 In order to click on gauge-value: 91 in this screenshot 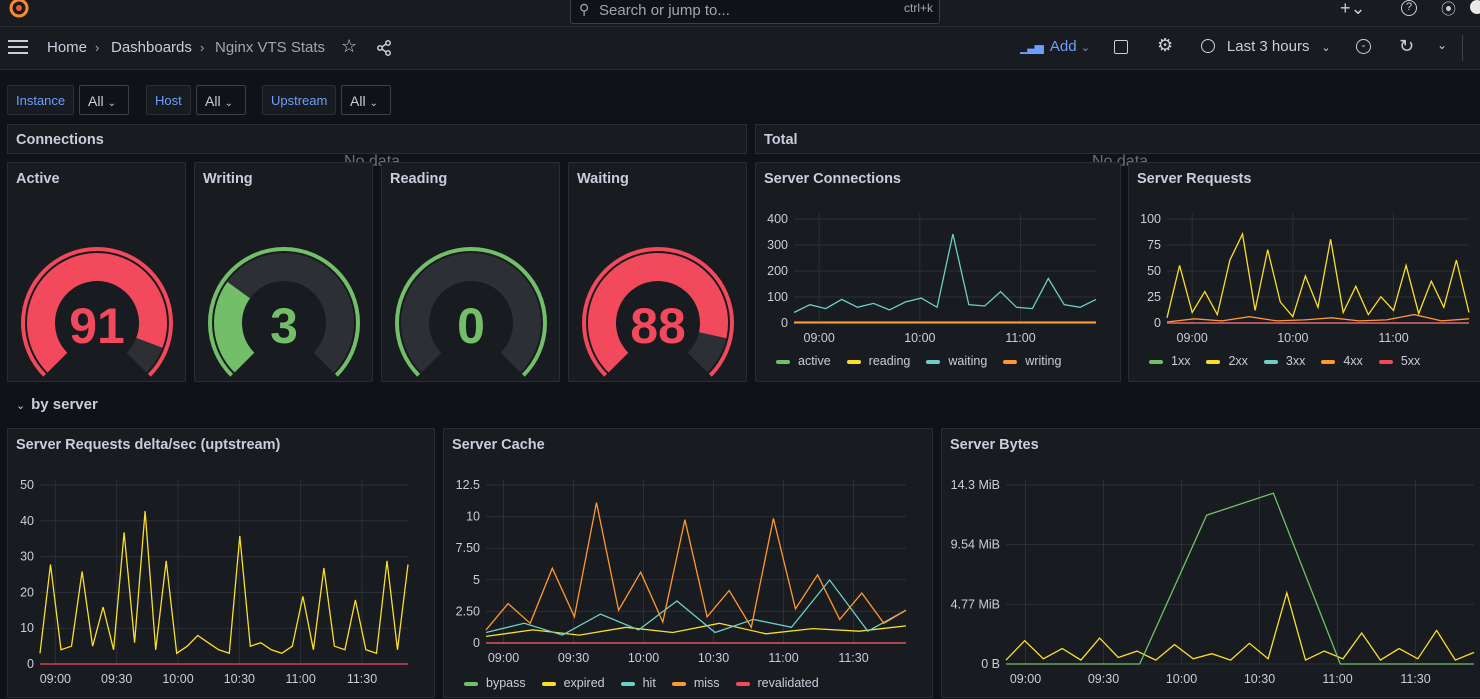, I will do `click(97, 326)`.